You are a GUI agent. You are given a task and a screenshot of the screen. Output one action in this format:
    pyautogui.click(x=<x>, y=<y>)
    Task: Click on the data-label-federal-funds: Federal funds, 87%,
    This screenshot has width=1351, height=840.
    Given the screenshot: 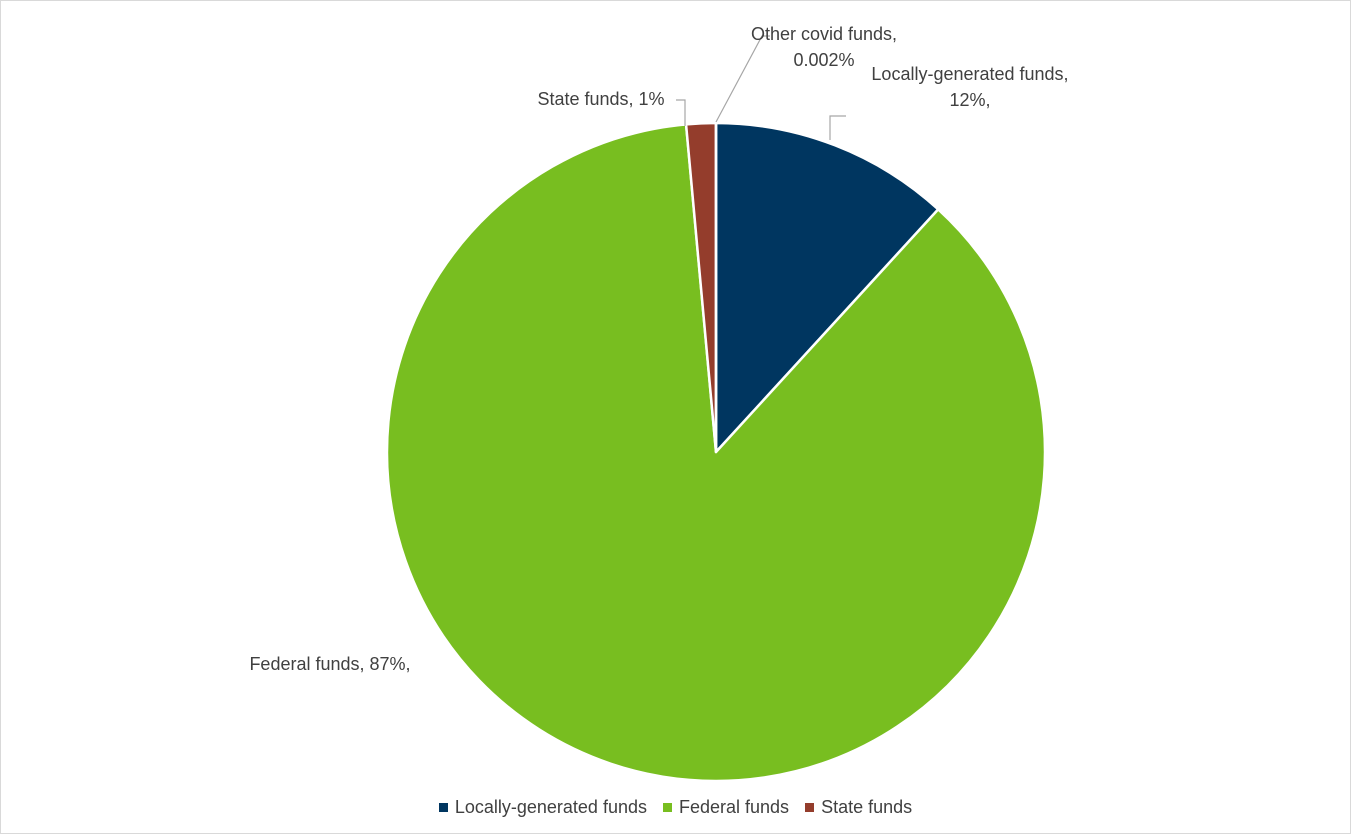 What is the action you would take?
    pyautogui.click(x=329, y=664)
    